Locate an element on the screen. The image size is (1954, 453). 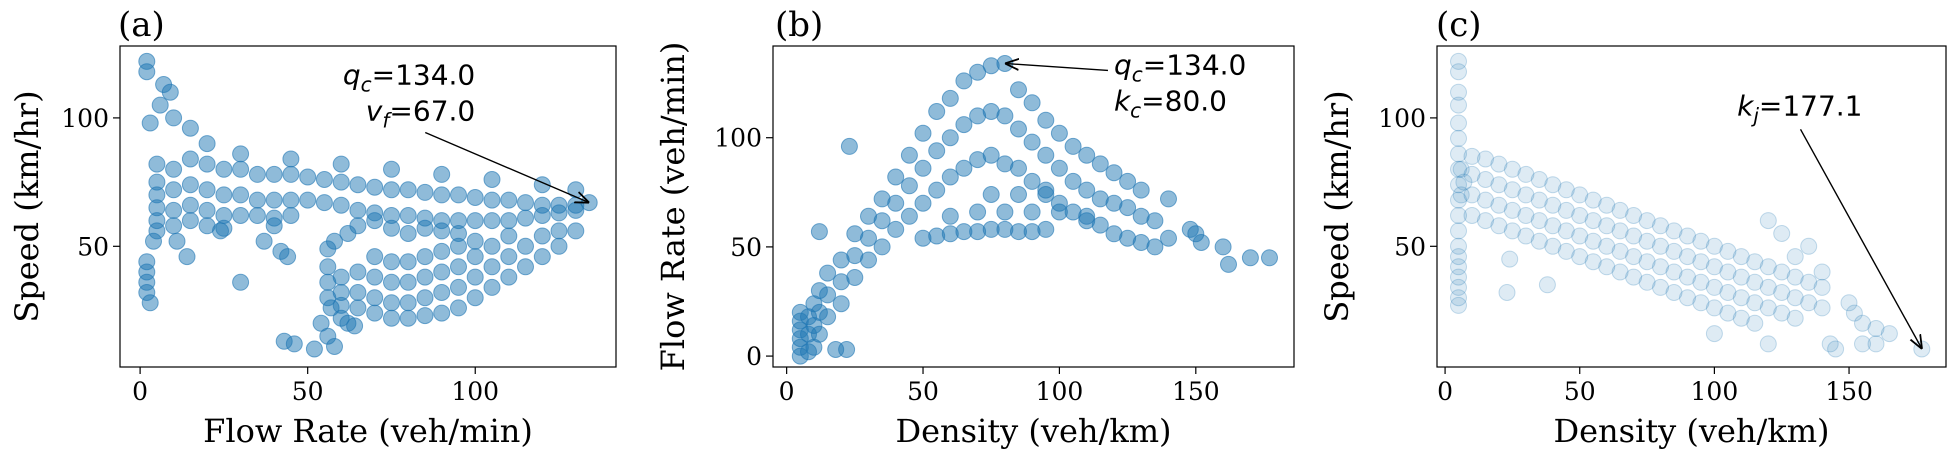
annotation-text: qc=134.0 is located at coordinates (409, 78).